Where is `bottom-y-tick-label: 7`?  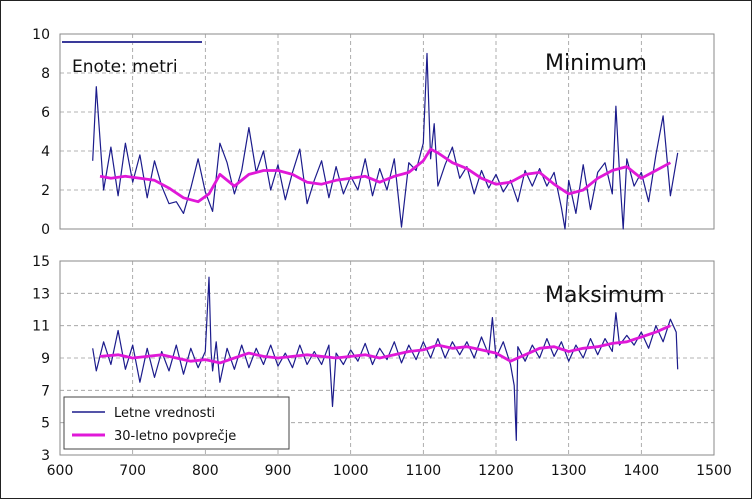
bottom-y-tick-label: 7 is located at coordinates (45, 391).